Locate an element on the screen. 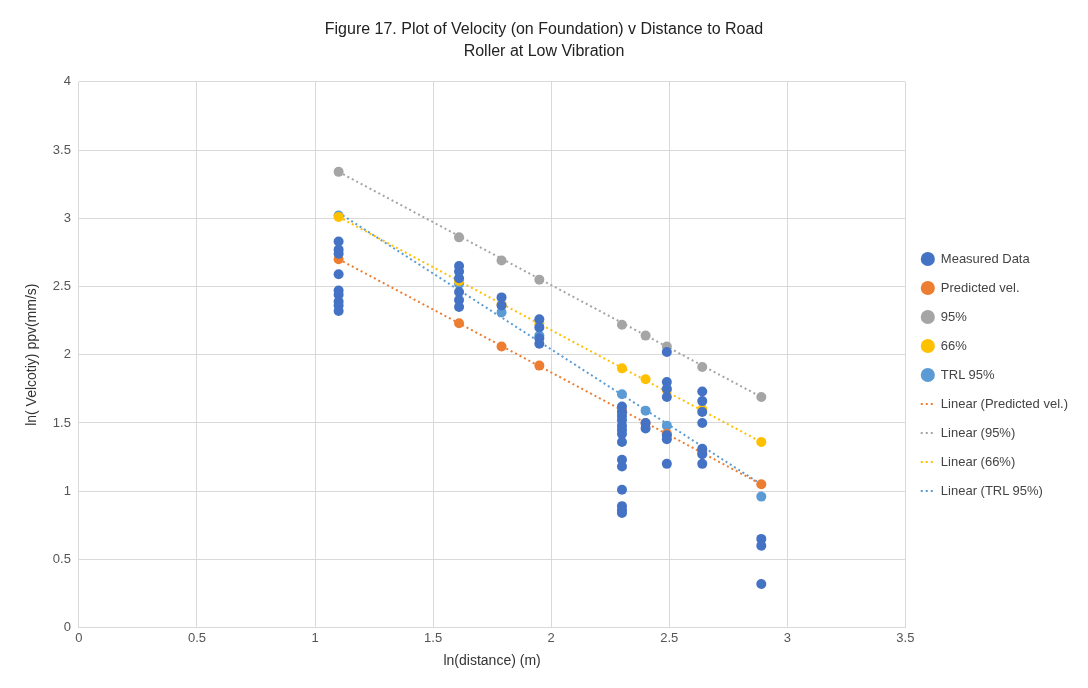 This screenshot has width=1088, height=688. x-tick-label: 0.5 is located at coordinates (196, 637).